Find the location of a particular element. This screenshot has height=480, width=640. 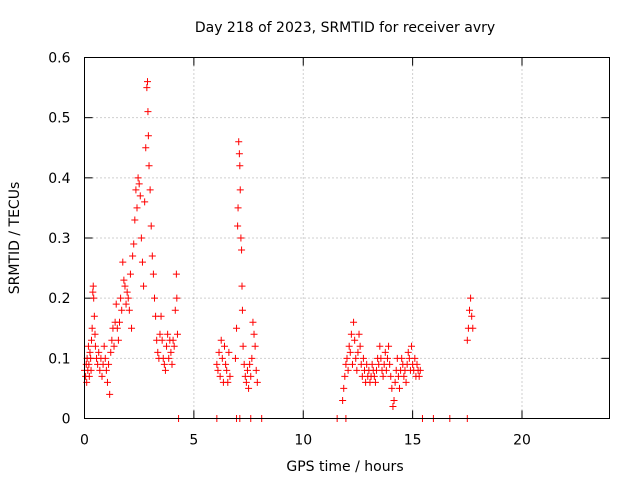

x-tick-label: 20 is located at coordinates (522, 441).